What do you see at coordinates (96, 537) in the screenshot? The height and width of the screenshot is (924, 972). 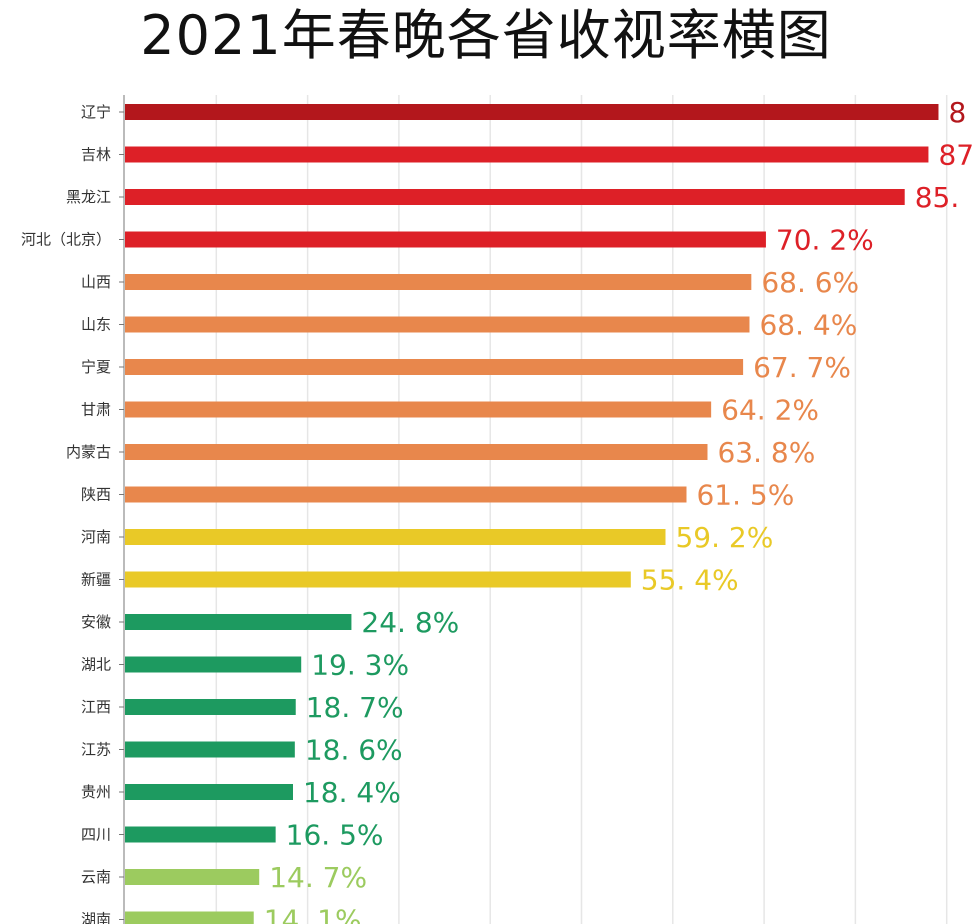 I see `category-label: 河南` at bounding box center [96, 537].